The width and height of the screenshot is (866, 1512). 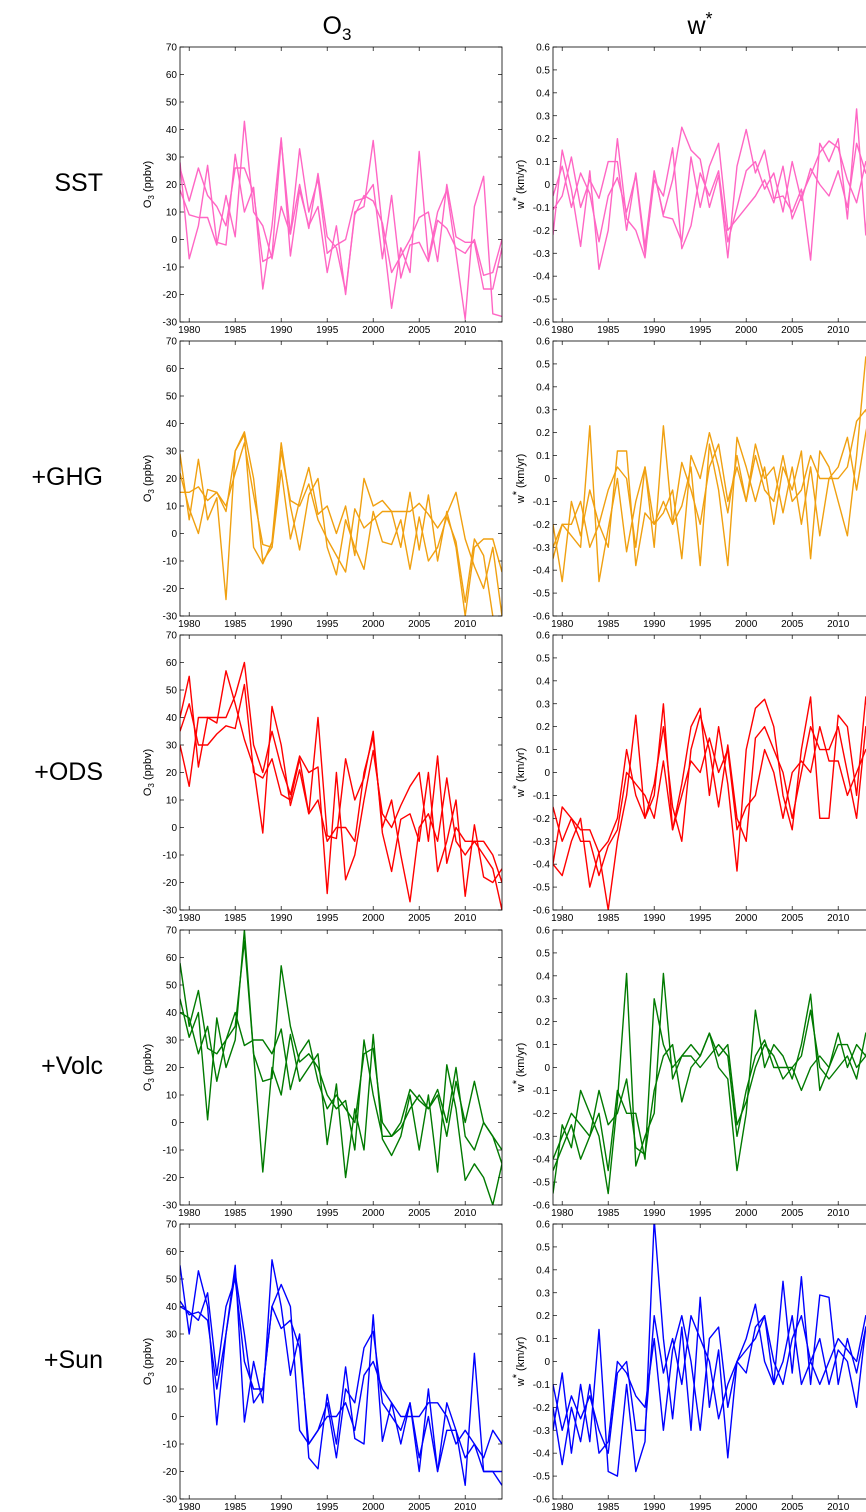 What do you see at coordinates (542, 1183) in the screenshot?
I see `y-tick-label-w-volc-1: -0.5` at bounding box center [542, 1183].